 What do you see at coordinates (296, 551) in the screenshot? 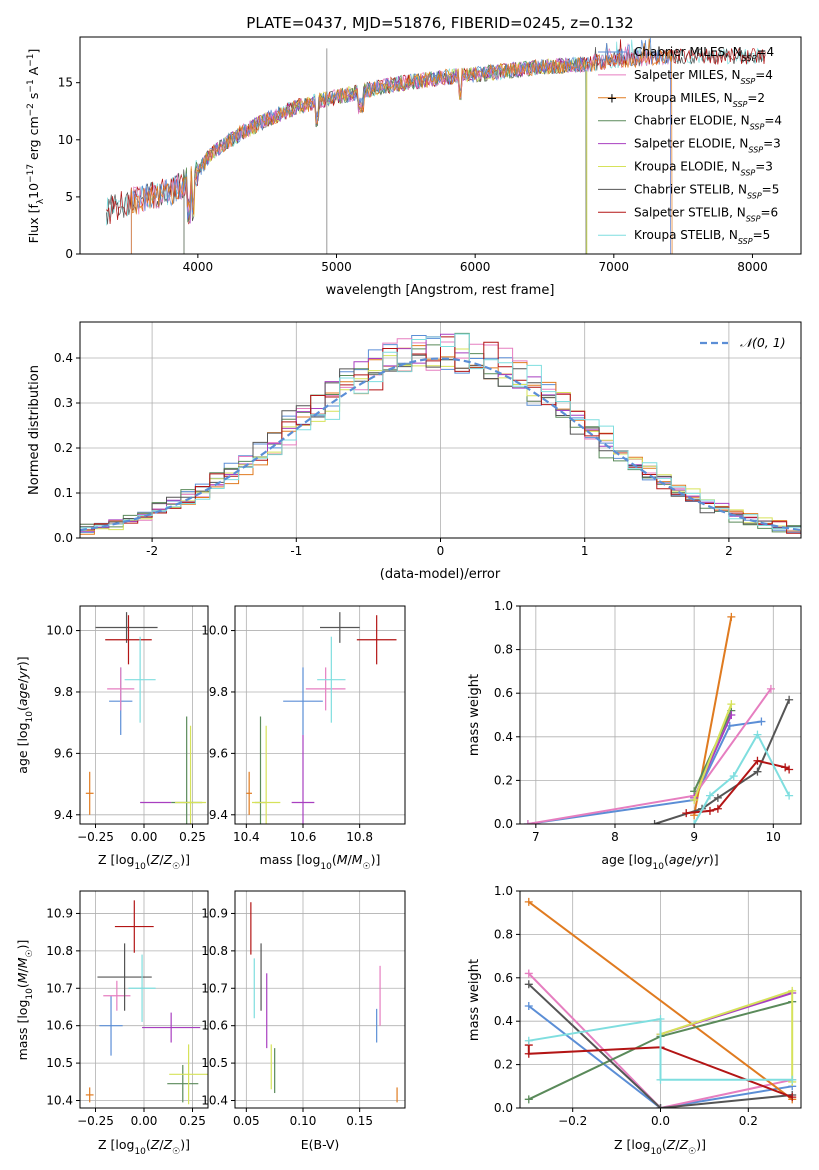
I see `x-tick-label: -1` at bounding box center [296, 551].